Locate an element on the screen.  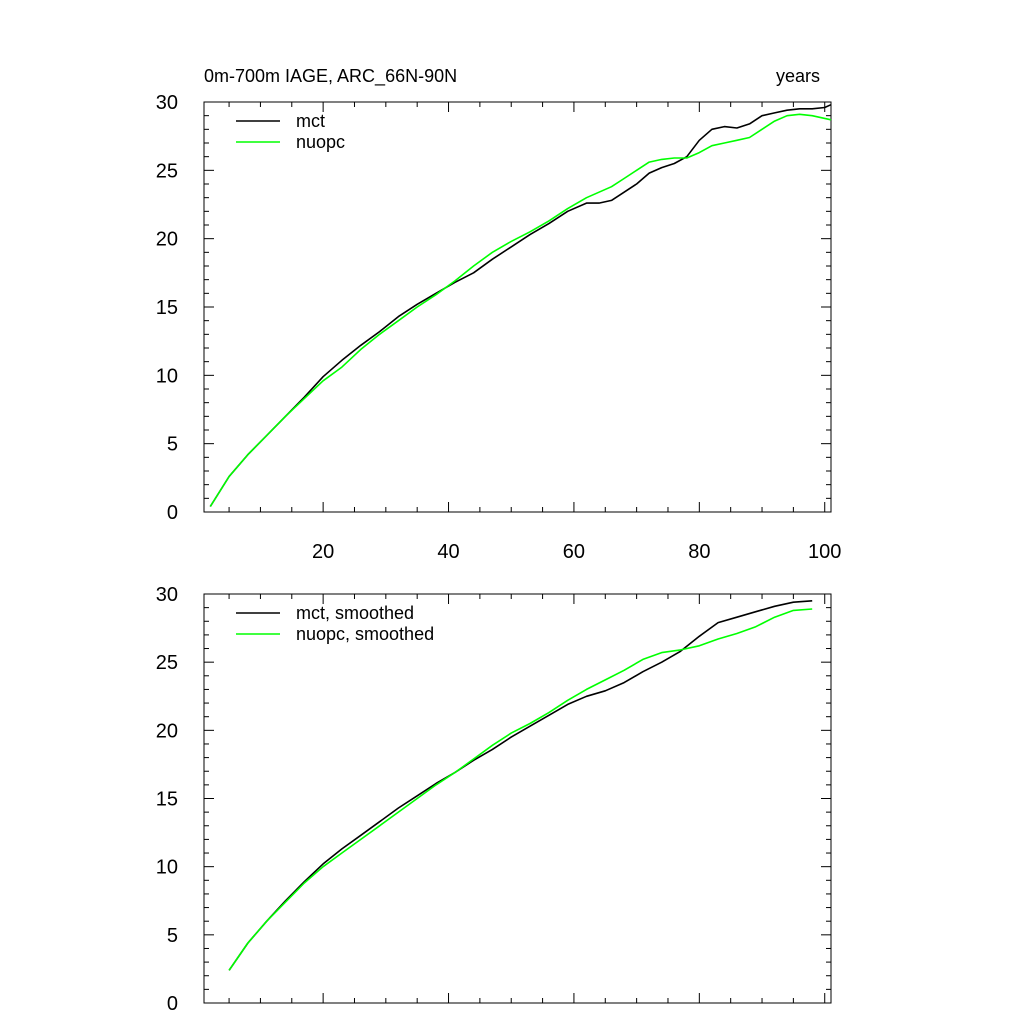
legend-label: nuopc is located at coordinates (320, 142).